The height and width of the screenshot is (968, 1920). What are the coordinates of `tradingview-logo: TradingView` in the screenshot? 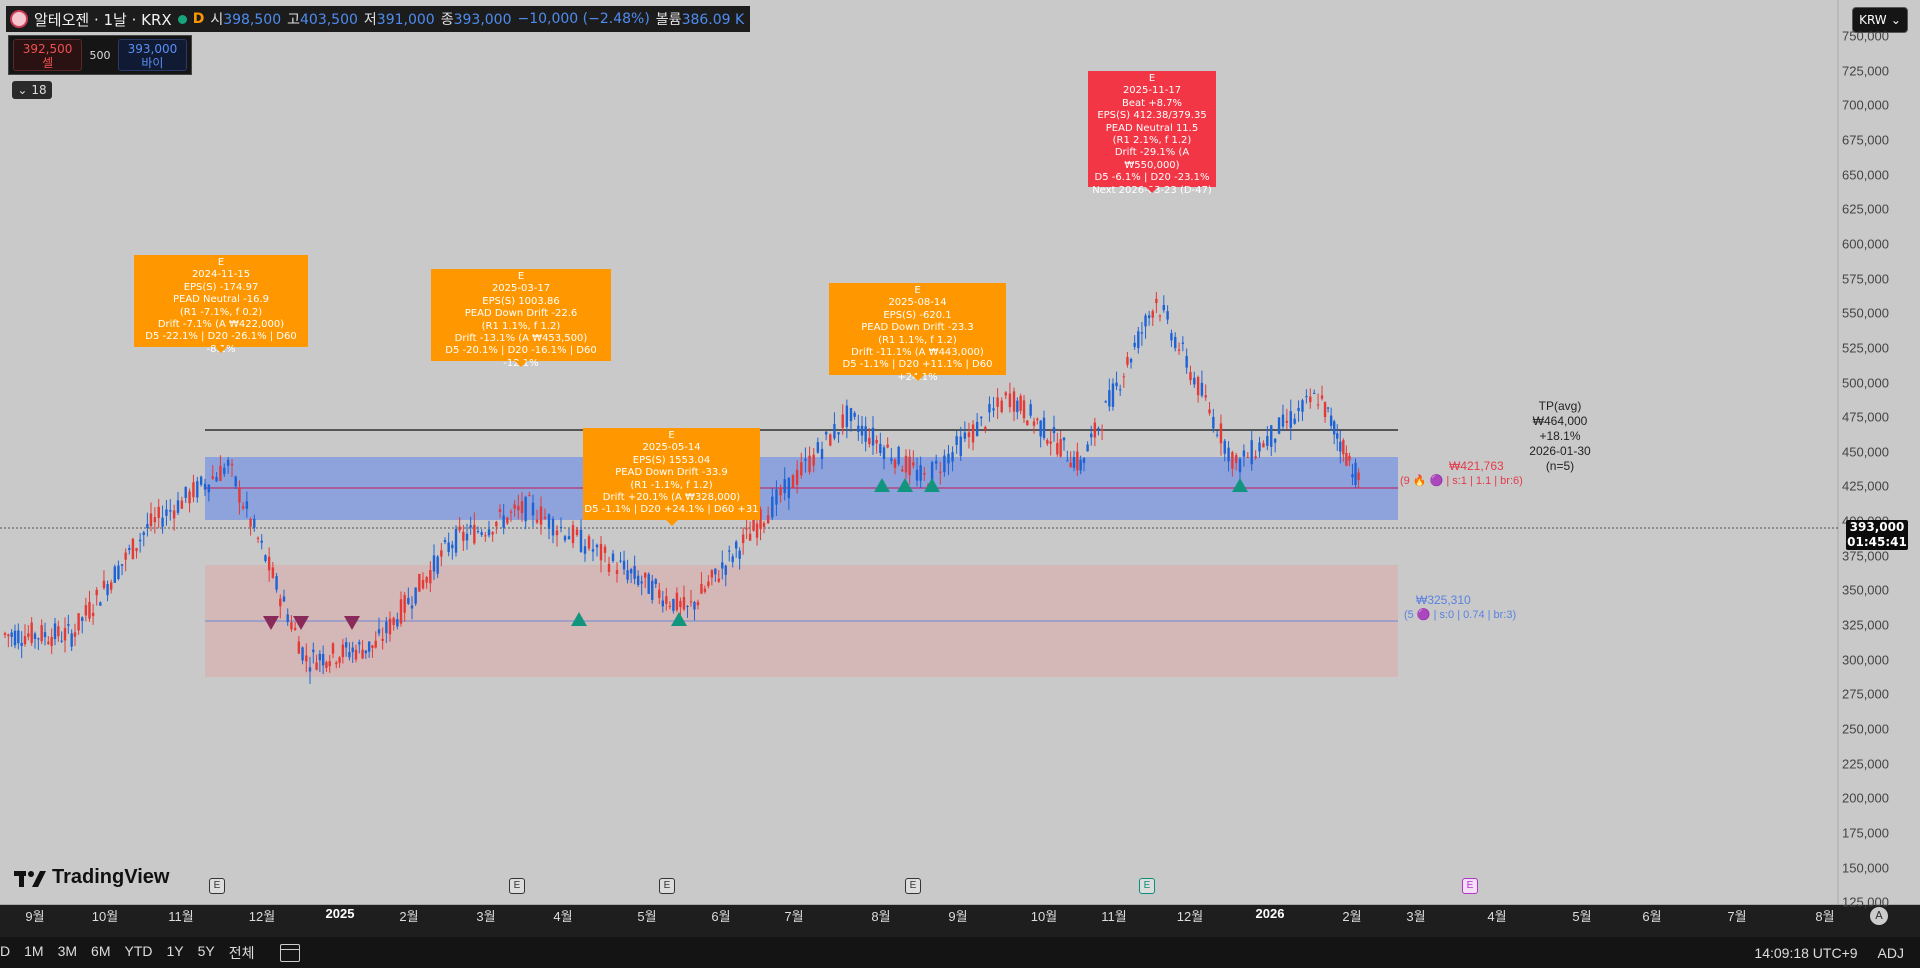 It's located at (91, 877).